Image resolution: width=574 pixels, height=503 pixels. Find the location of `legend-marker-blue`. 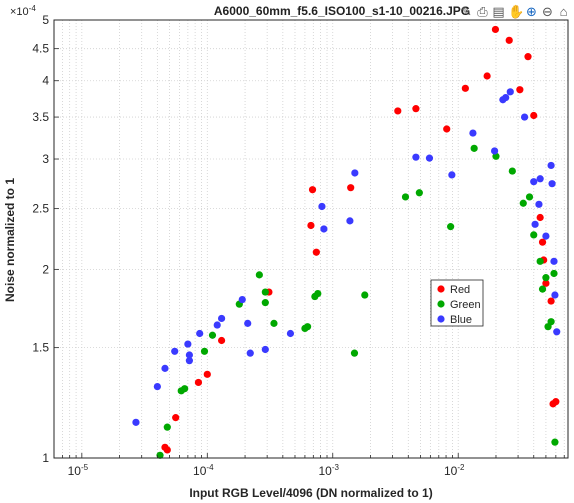

legend-marker-blue is located at coordinates (441, 319).